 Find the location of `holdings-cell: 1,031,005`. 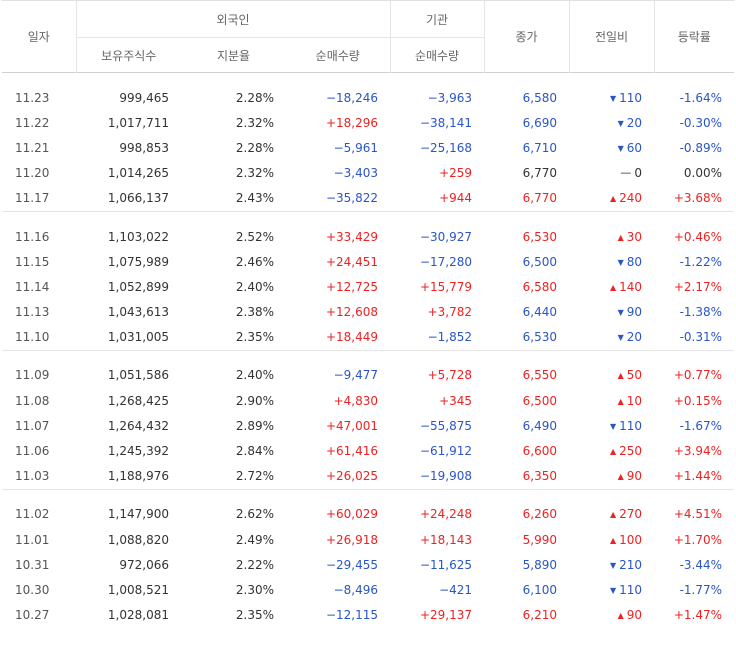

holdings-cell: 1,031,005 is located at coordinates (138, 337).